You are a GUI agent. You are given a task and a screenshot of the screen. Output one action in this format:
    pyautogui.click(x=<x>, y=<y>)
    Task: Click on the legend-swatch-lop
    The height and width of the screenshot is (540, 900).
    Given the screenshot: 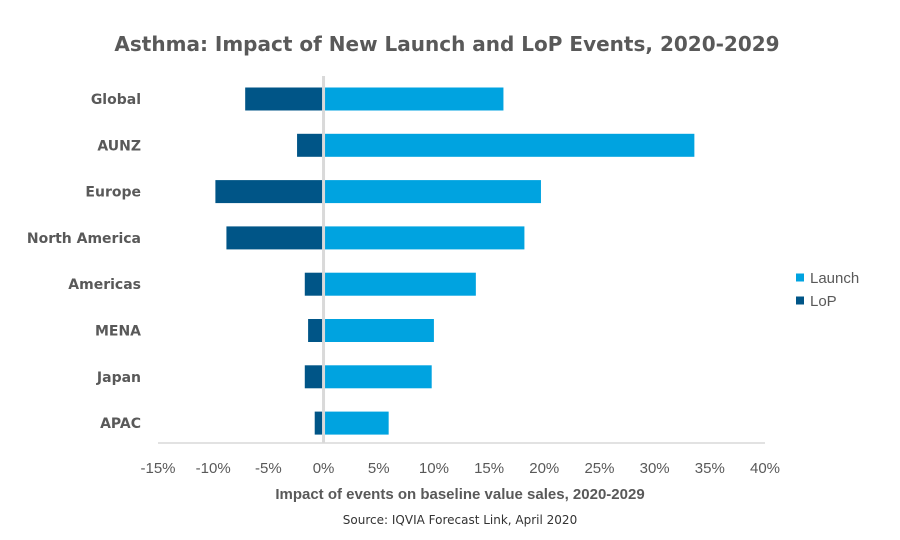 What is the action you would take?
    pyautogui.click(x=800, y=300)
    